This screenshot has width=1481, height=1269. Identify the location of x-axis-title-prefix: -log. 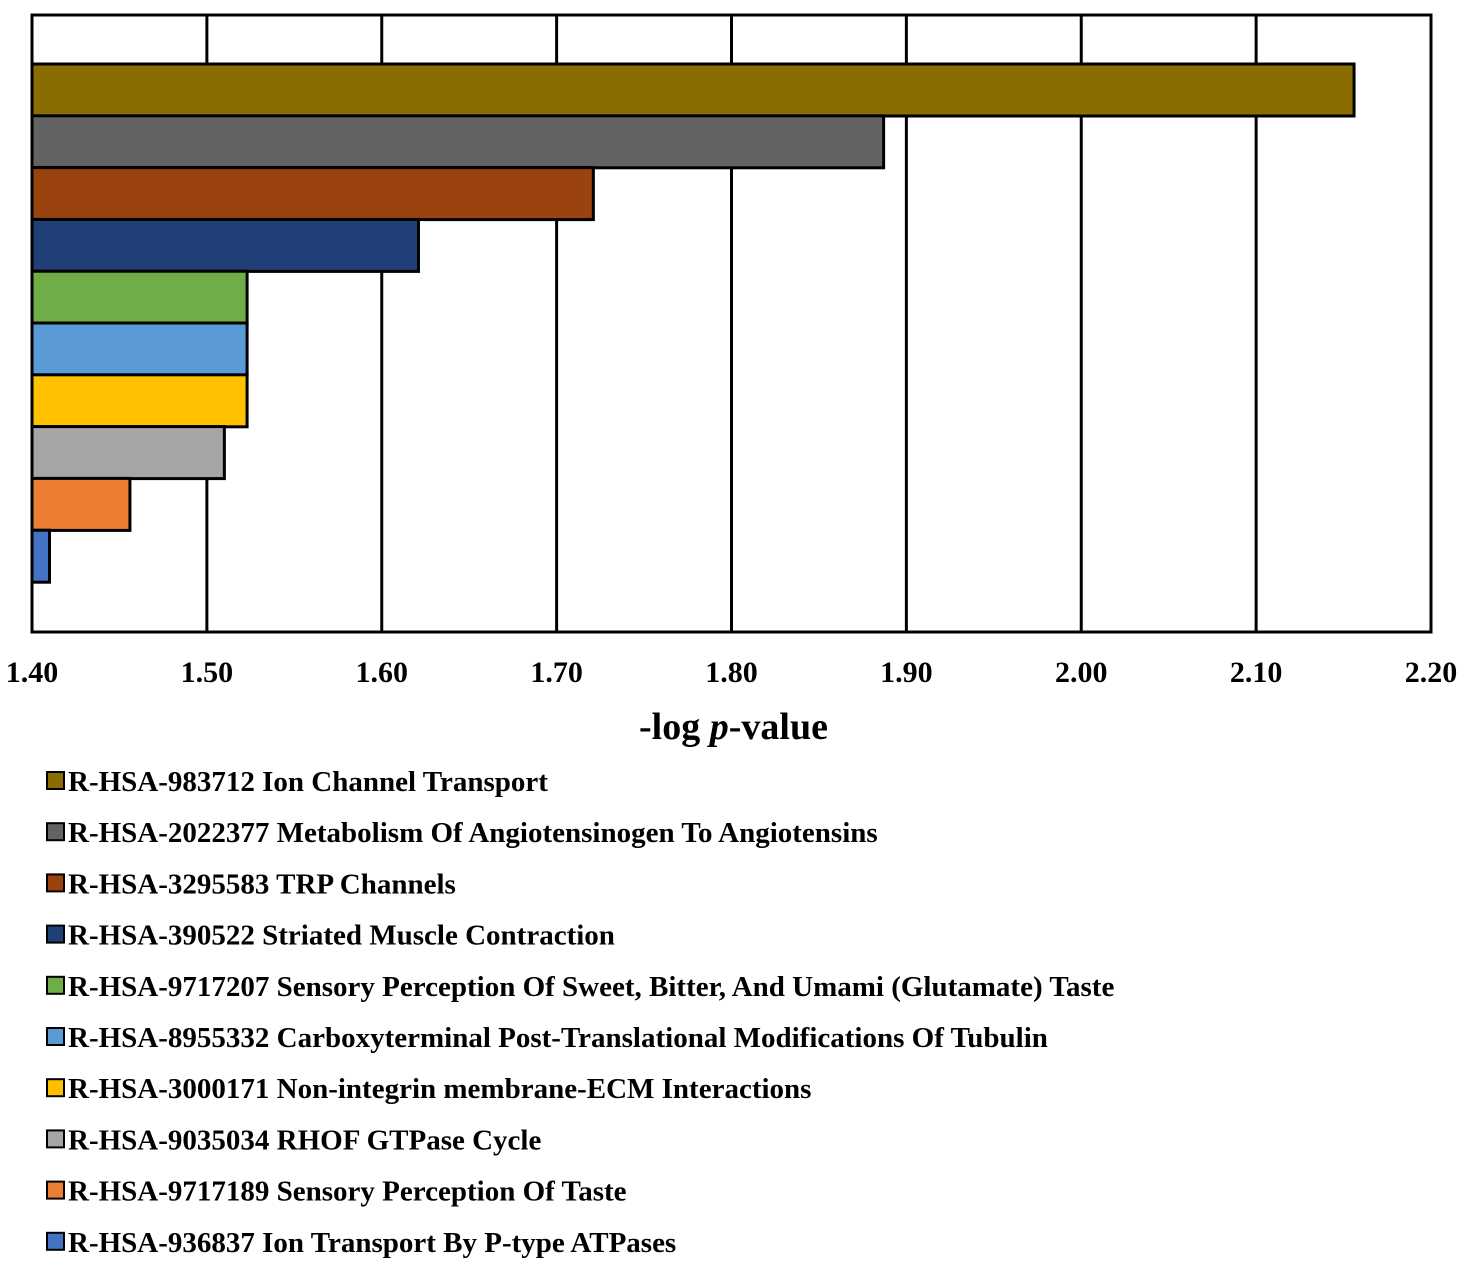
(674, 727).